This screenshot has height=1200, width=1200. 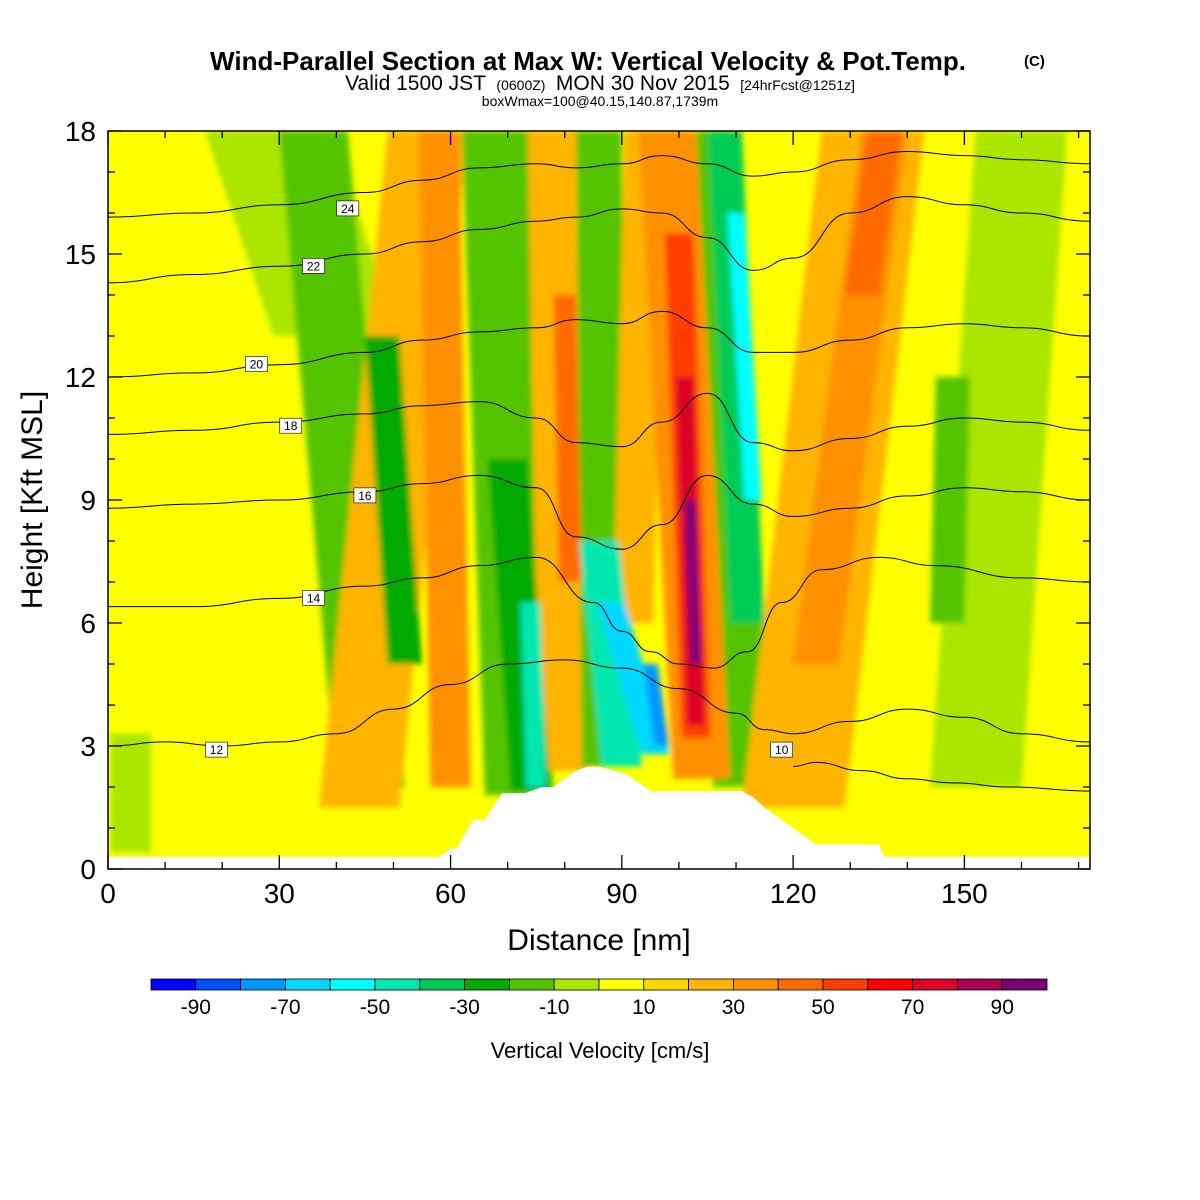 I want to click on svg-text: 16, so click(x=365, y=496).